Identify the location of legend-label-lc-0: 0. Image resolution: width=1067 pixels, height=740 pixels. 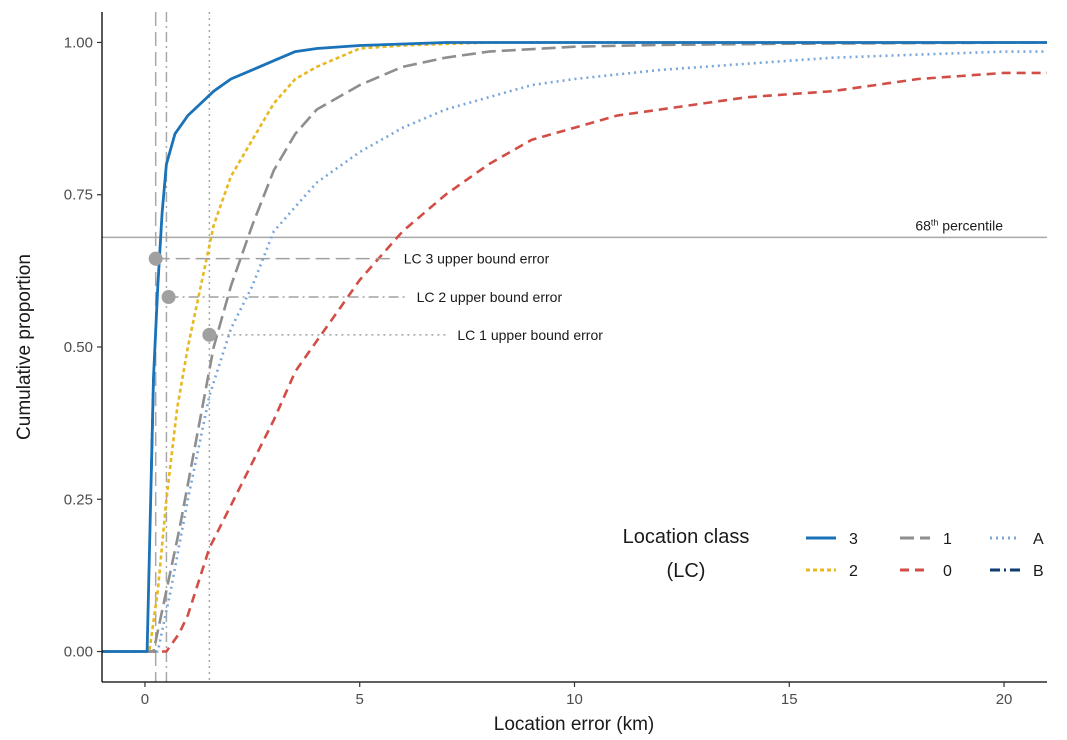
(947, 571).